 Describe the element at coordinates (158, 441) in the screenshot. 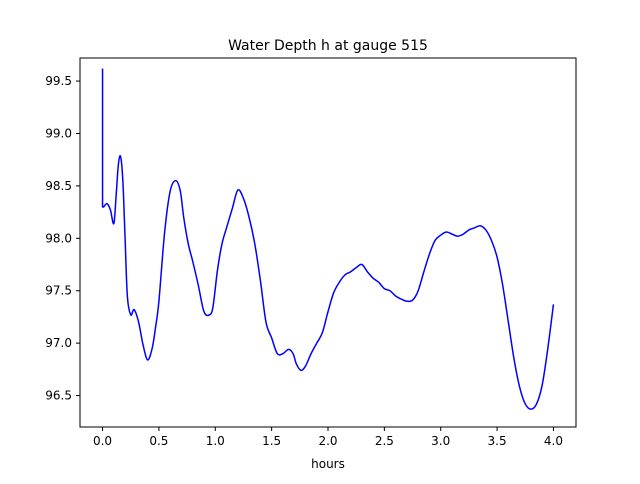

I see `x-tick-label: 0.5` at that location.